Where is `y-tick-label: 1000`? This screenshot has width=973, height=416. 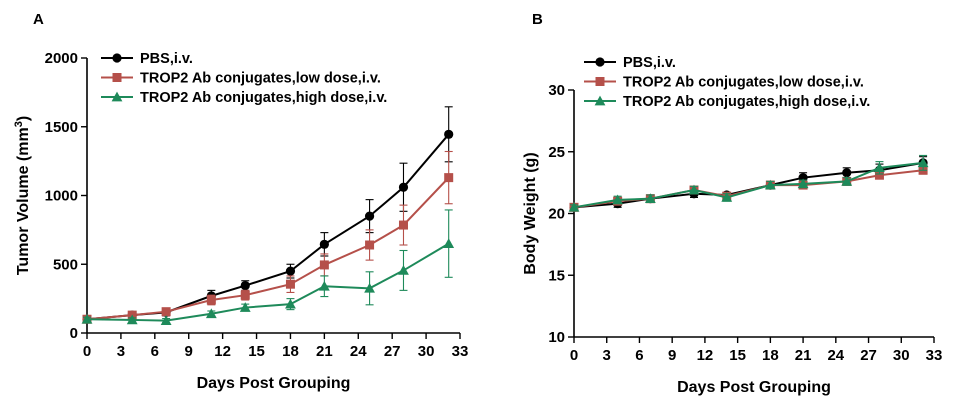 y-tick-label: 1000 is located at coordinates (61, 196).